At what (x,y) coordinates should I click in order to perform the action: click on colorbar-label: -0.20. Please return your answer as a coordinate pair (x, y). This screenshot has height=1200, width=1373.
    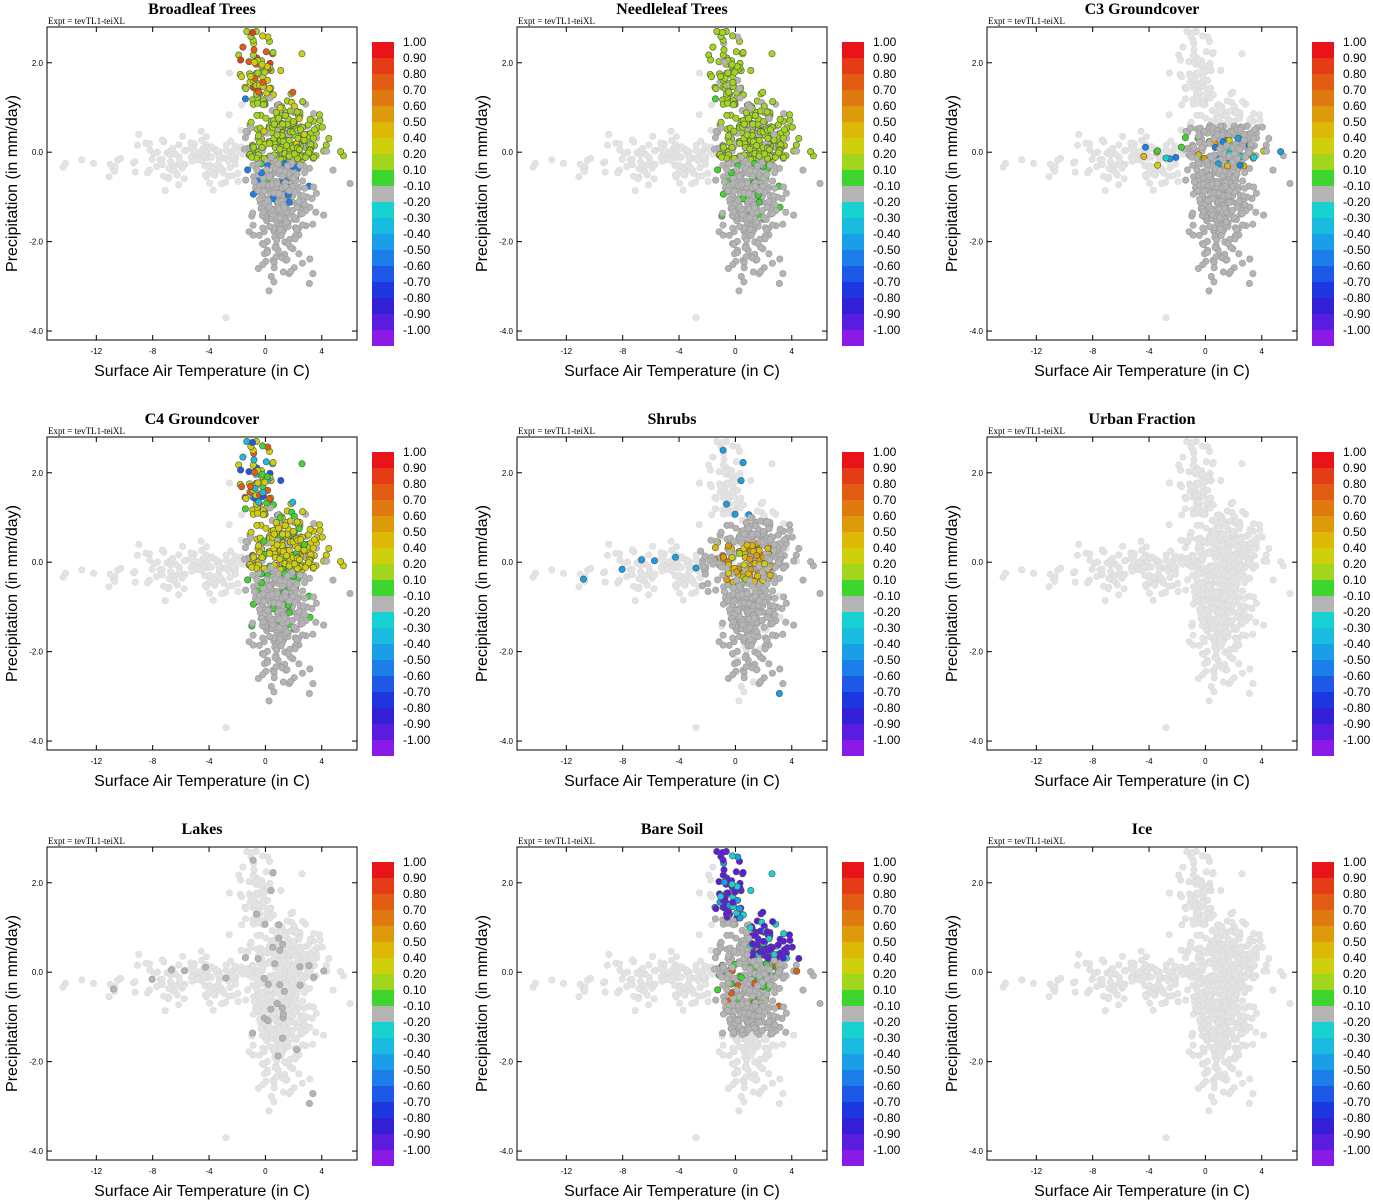
    Looking at the image, I should click on (887, 202).